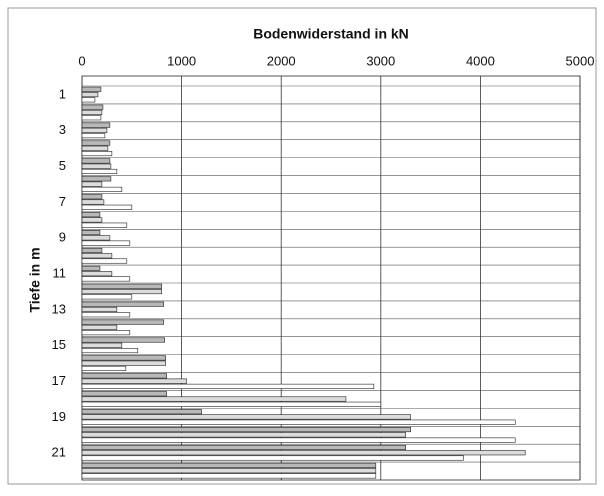 This screenshot has height=496, width=604. Describe the element at coordinates (62, 93) in the screenshot. I see `y-tick-label: 1` at that location.